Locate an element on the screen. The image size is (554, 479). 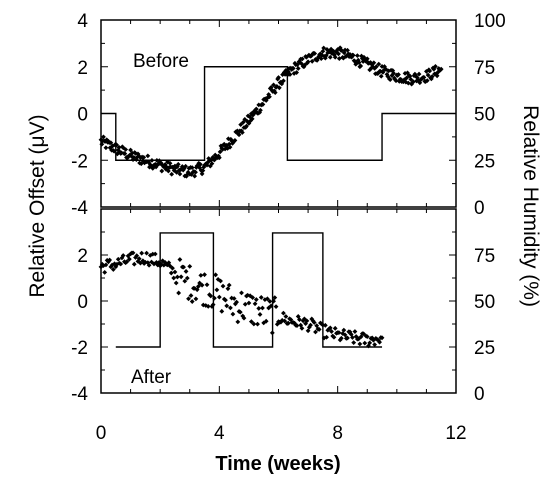
y-tick-label: 2 is located at coordinates (82, 68).